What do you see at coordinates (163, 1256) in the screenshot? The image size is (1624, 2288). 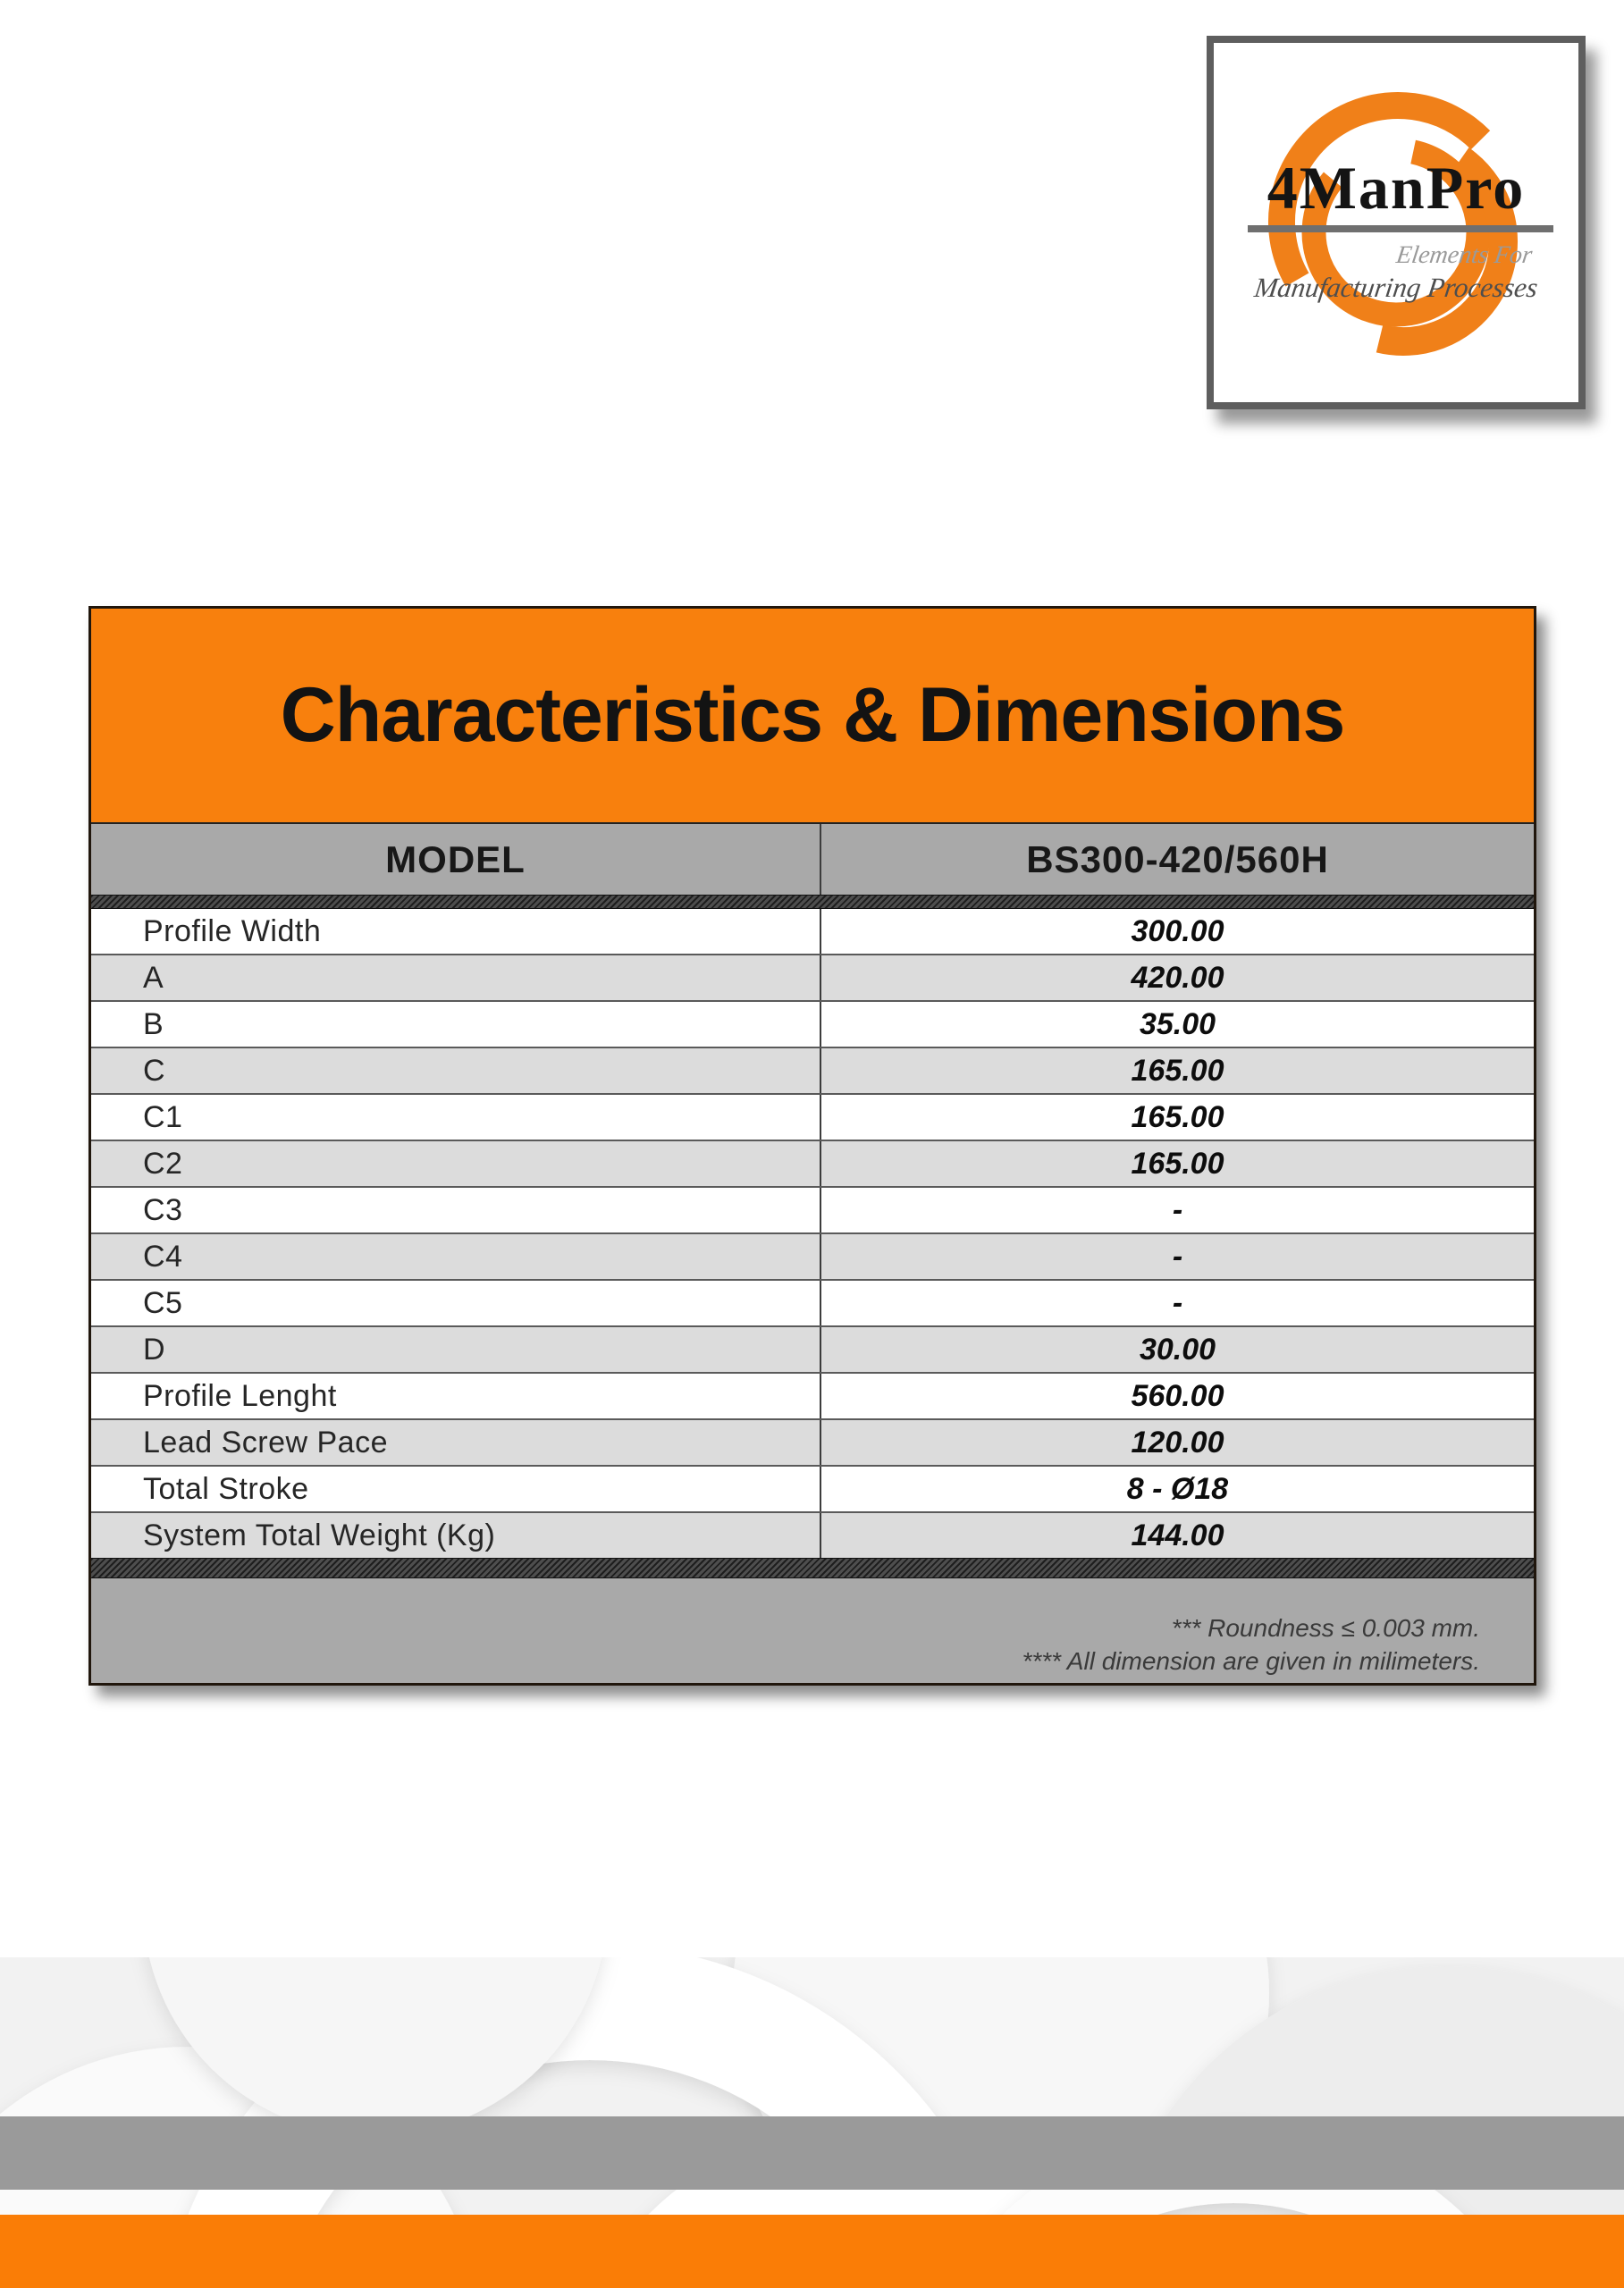 I see `row-label: C4` at bounding box center [163, 1256].